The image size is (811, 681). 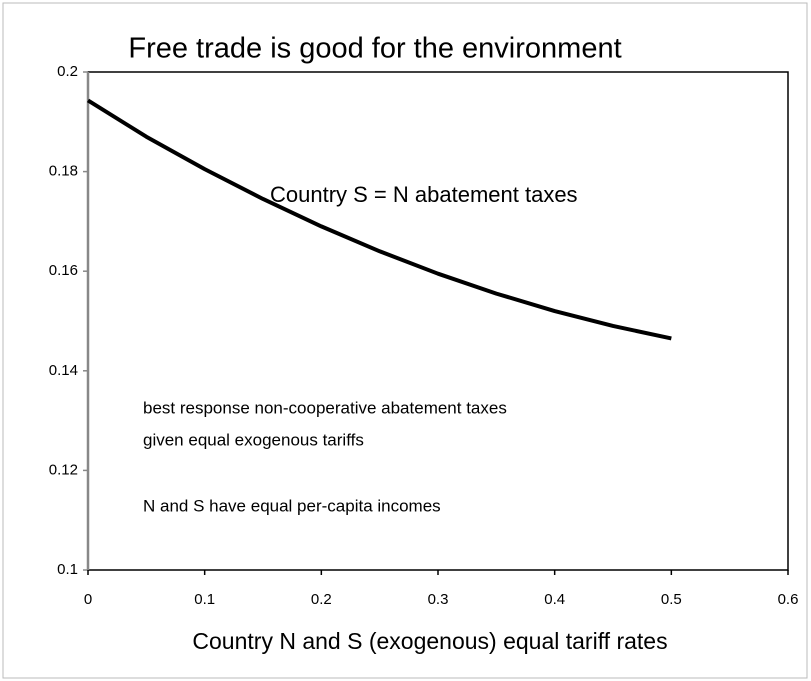 I want to click on annotation: Country S = N abatement taxes, so click(x=424, y=194).